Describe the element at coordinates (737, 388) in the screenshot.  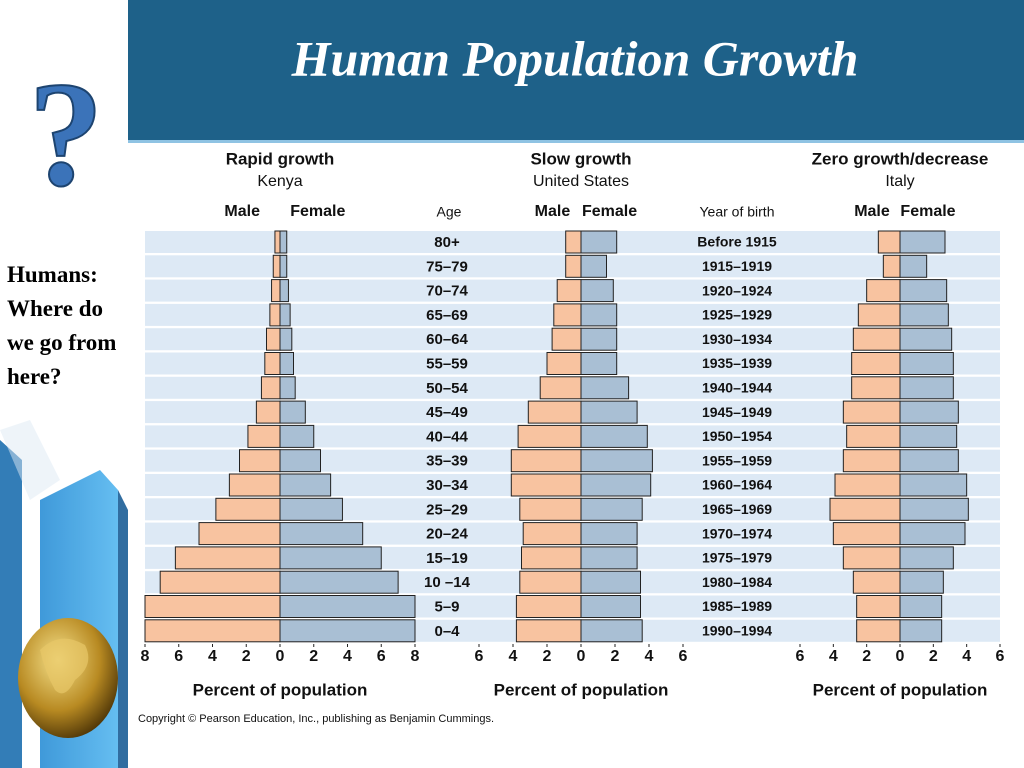
I see `year-label: 1940–1944` at that location.